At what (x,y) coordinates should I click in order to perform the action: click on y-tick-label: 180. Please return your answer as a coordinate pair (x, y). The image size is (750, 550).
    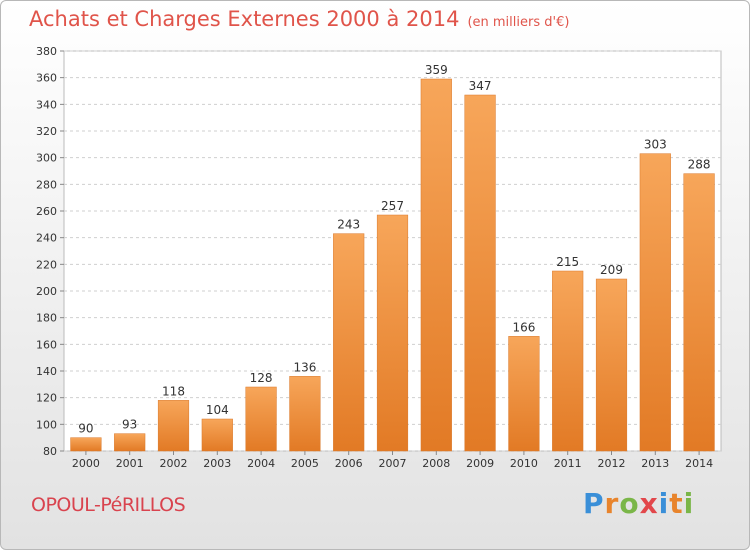
    Looking at the image, I should click on (46, 318).